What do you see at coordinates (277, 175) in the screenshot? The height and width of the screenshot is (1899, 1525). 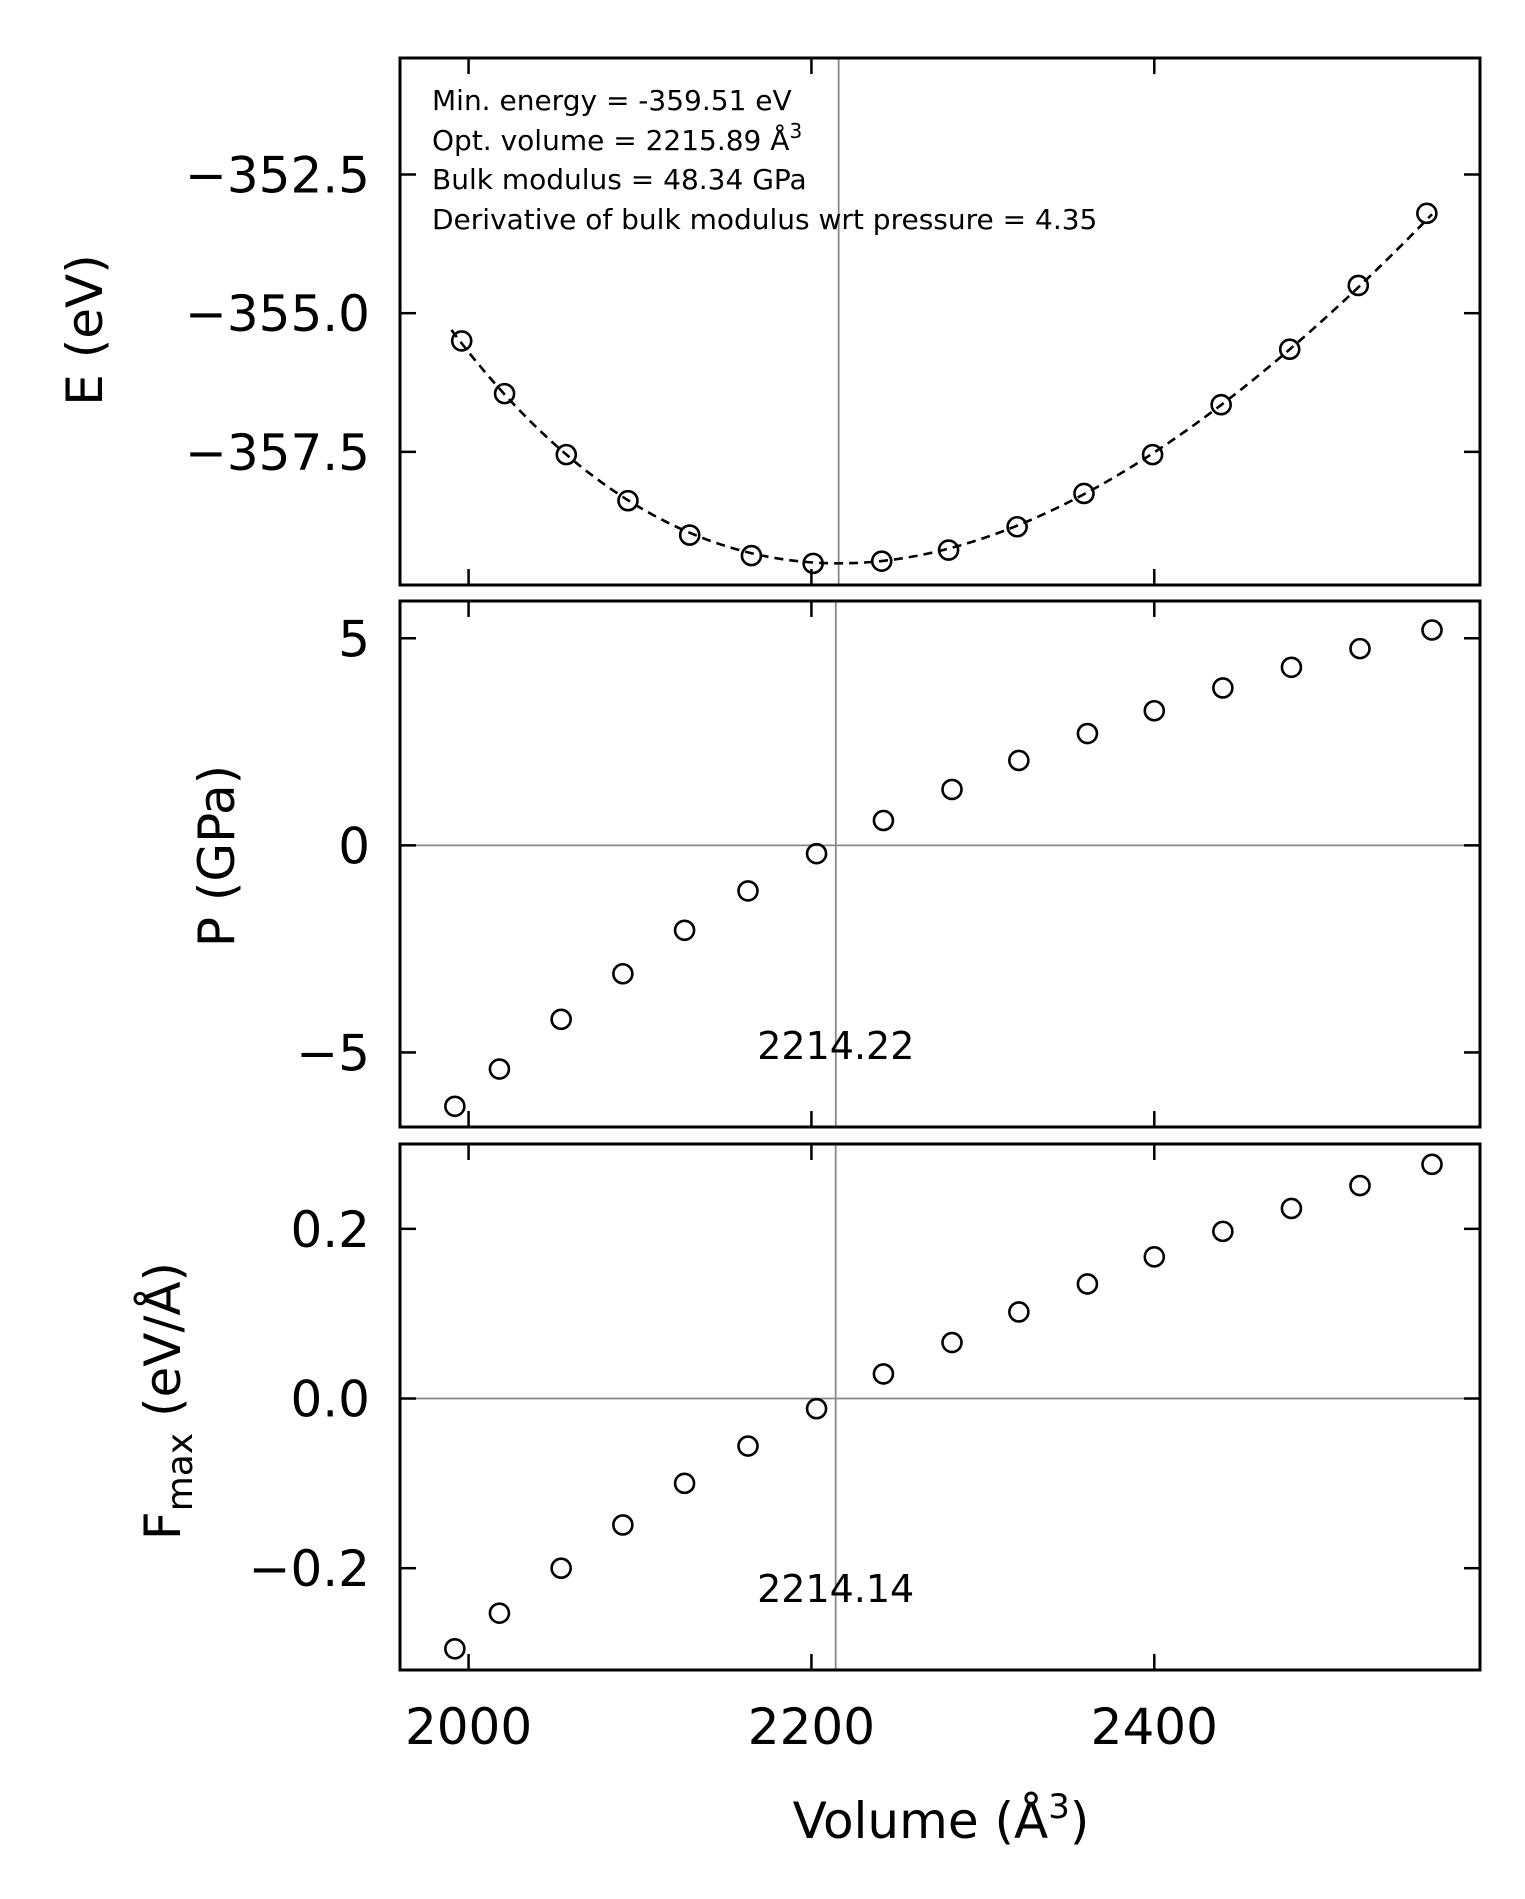 I see `ytick-label-0: −352.5` at bounding box center [277, 175].